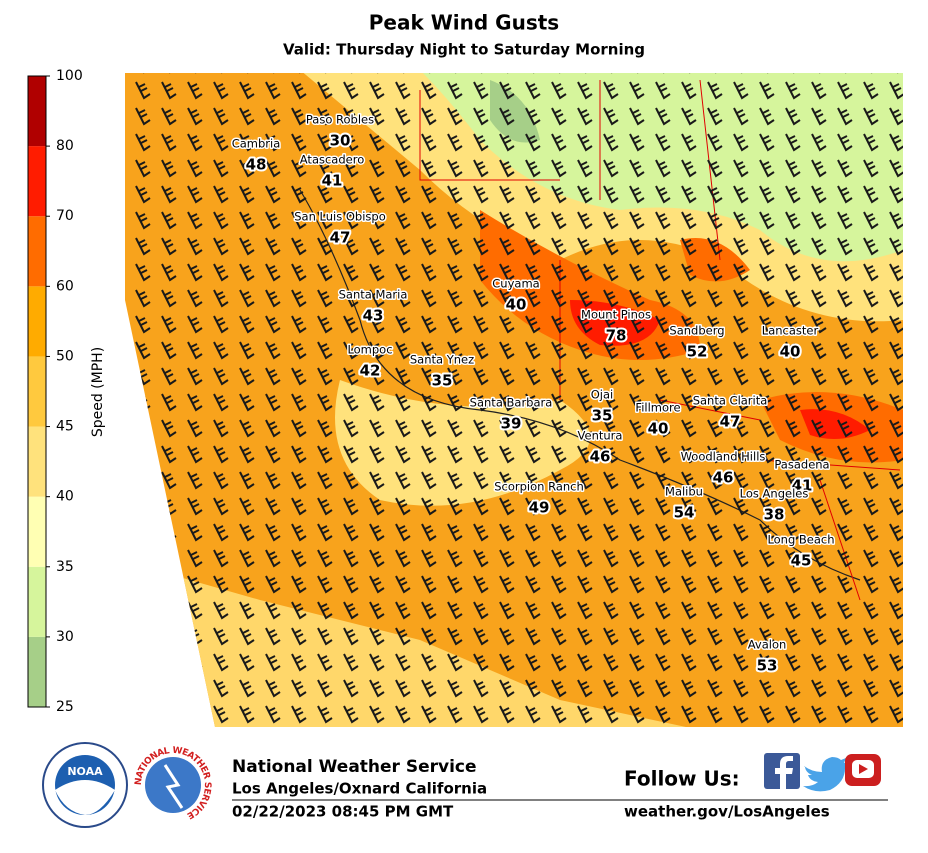 This screenshot has height=853, width=928. Describe the element at coordinates (332, 160) in the screenshot. I see `city-name: Atascadero` at that location.